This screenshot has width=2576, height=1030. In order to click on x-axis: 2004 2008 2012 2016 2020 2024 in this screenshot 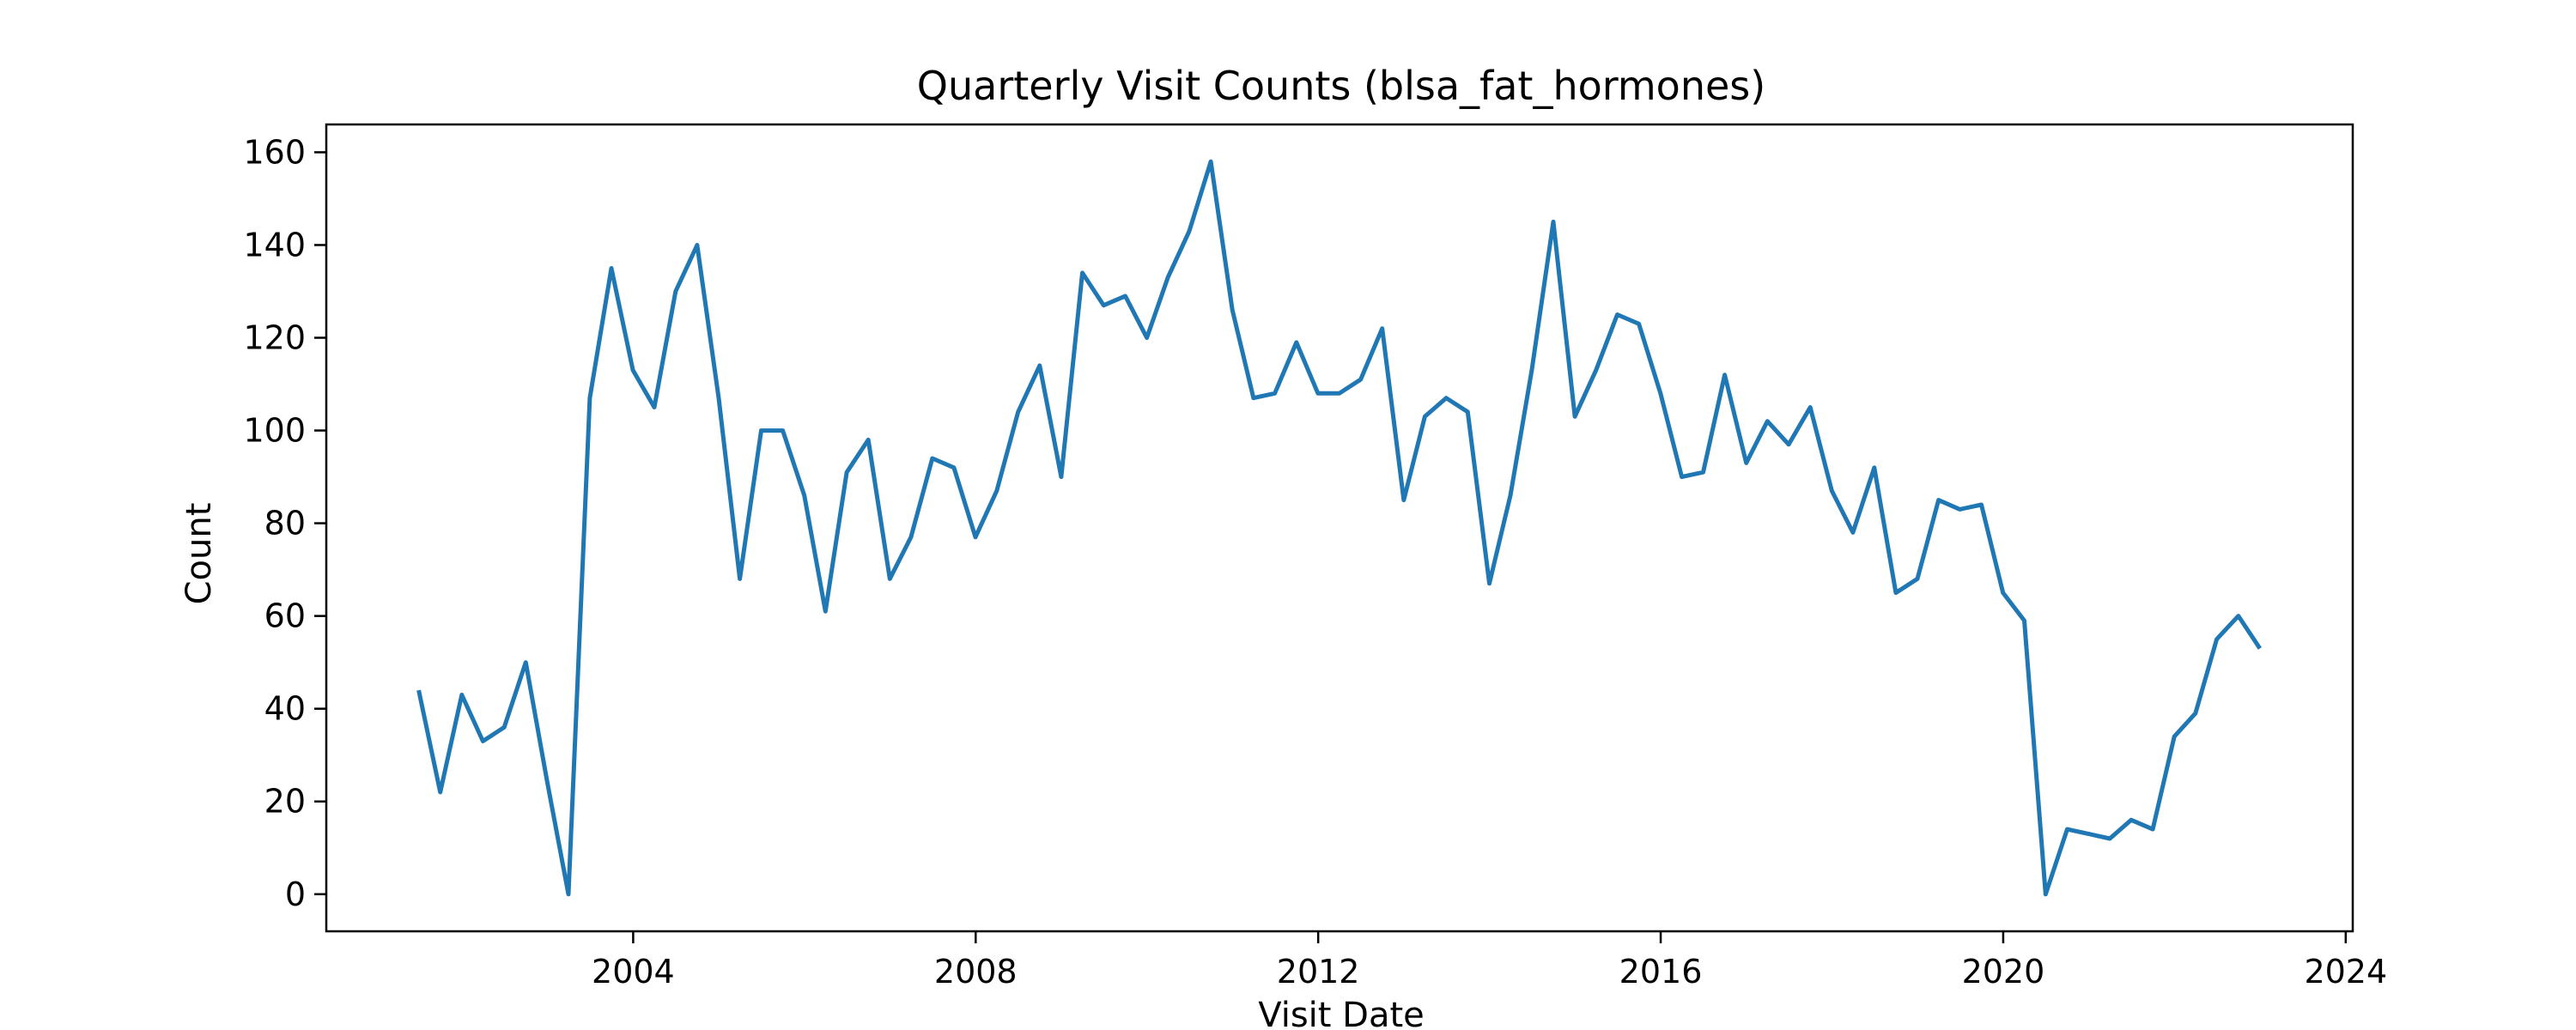, I will do `click(1489, 961)`.